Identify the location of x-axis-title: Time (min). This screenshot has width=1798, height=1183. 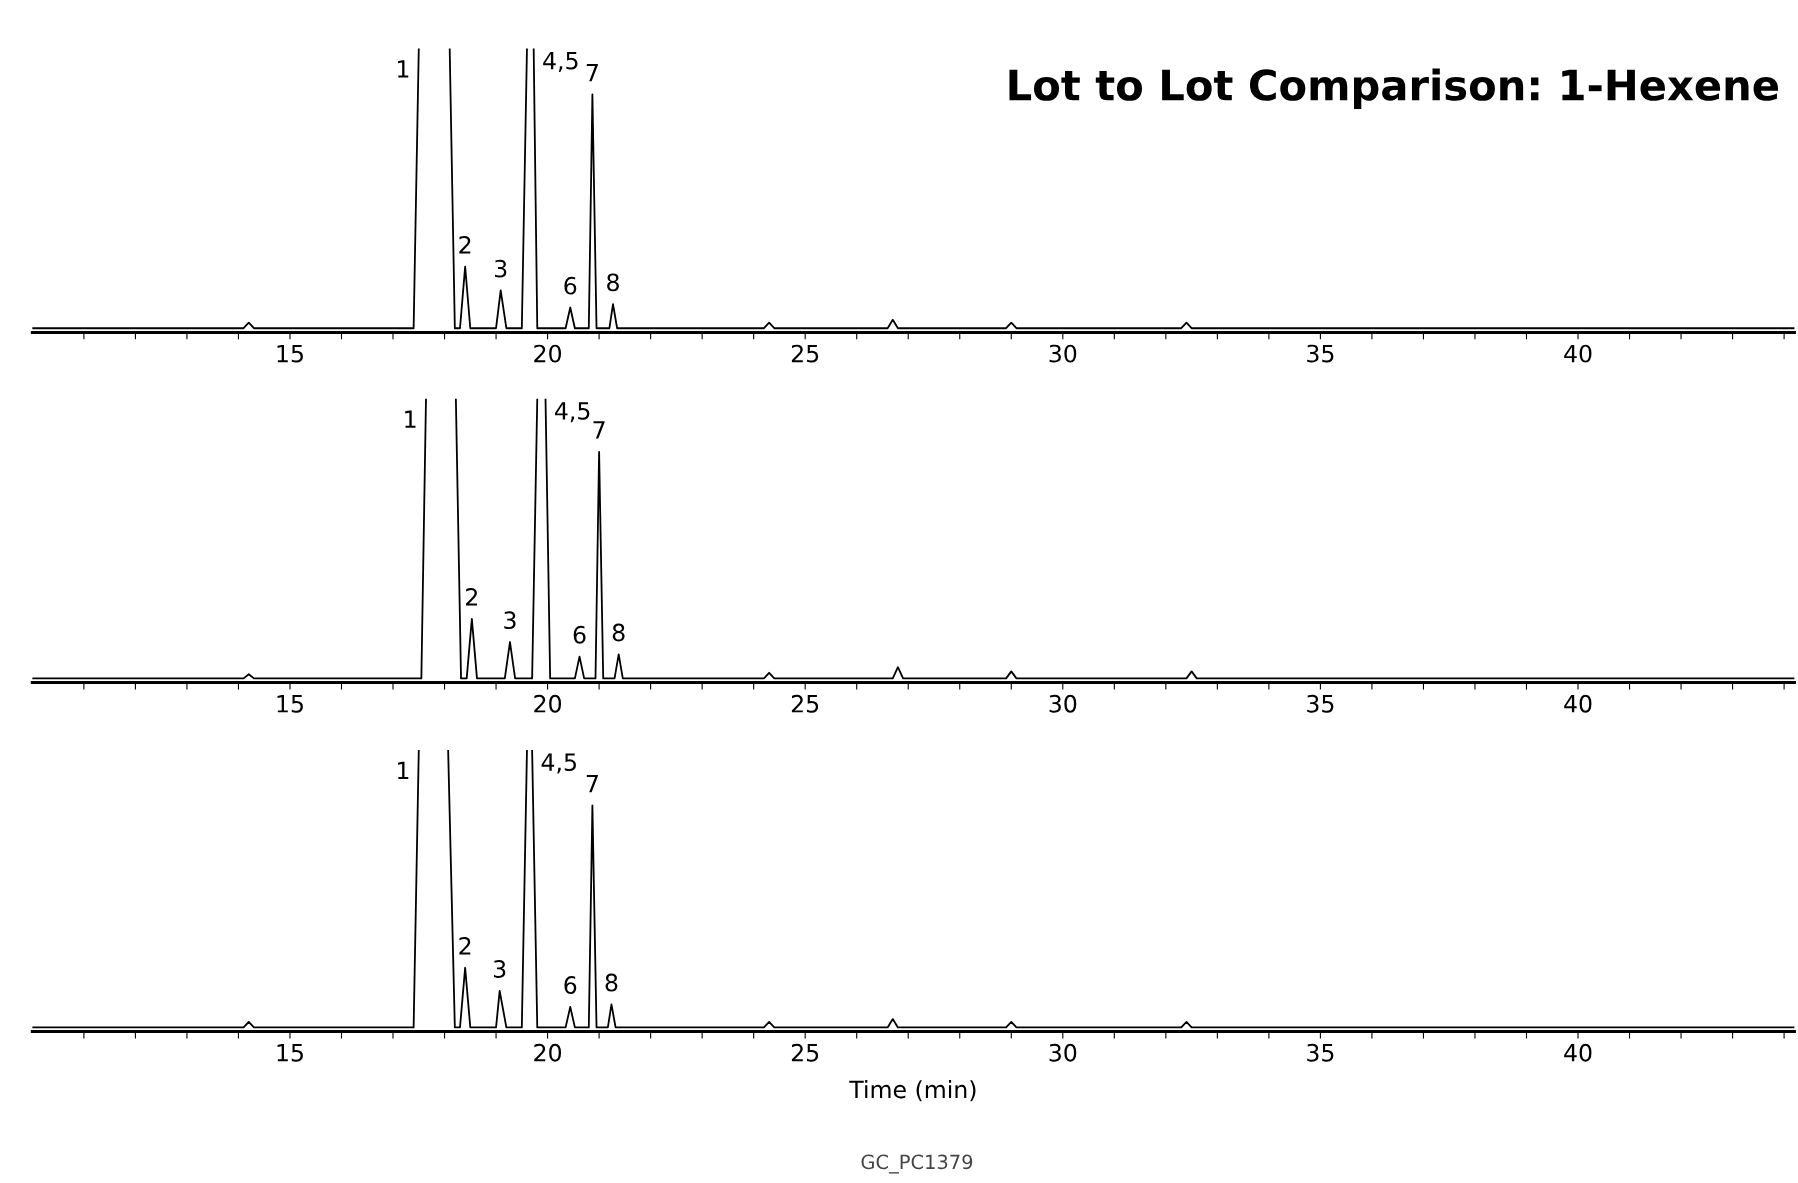
(912, 1091).